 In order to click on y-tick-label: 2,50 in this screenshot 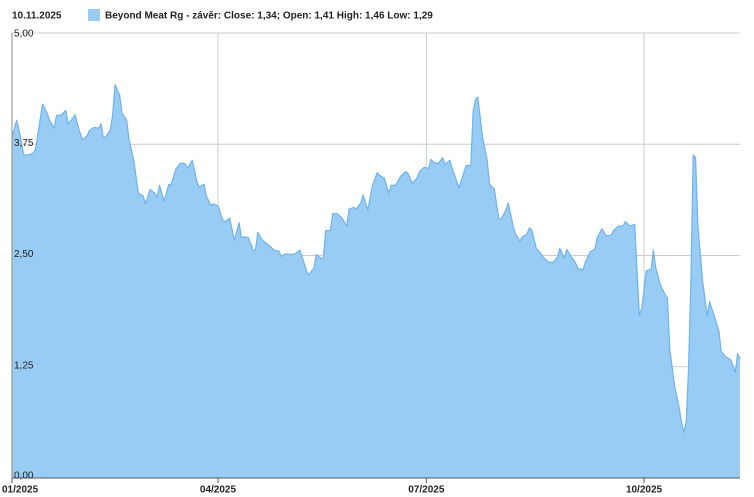, I will do `click(24, 254)`.